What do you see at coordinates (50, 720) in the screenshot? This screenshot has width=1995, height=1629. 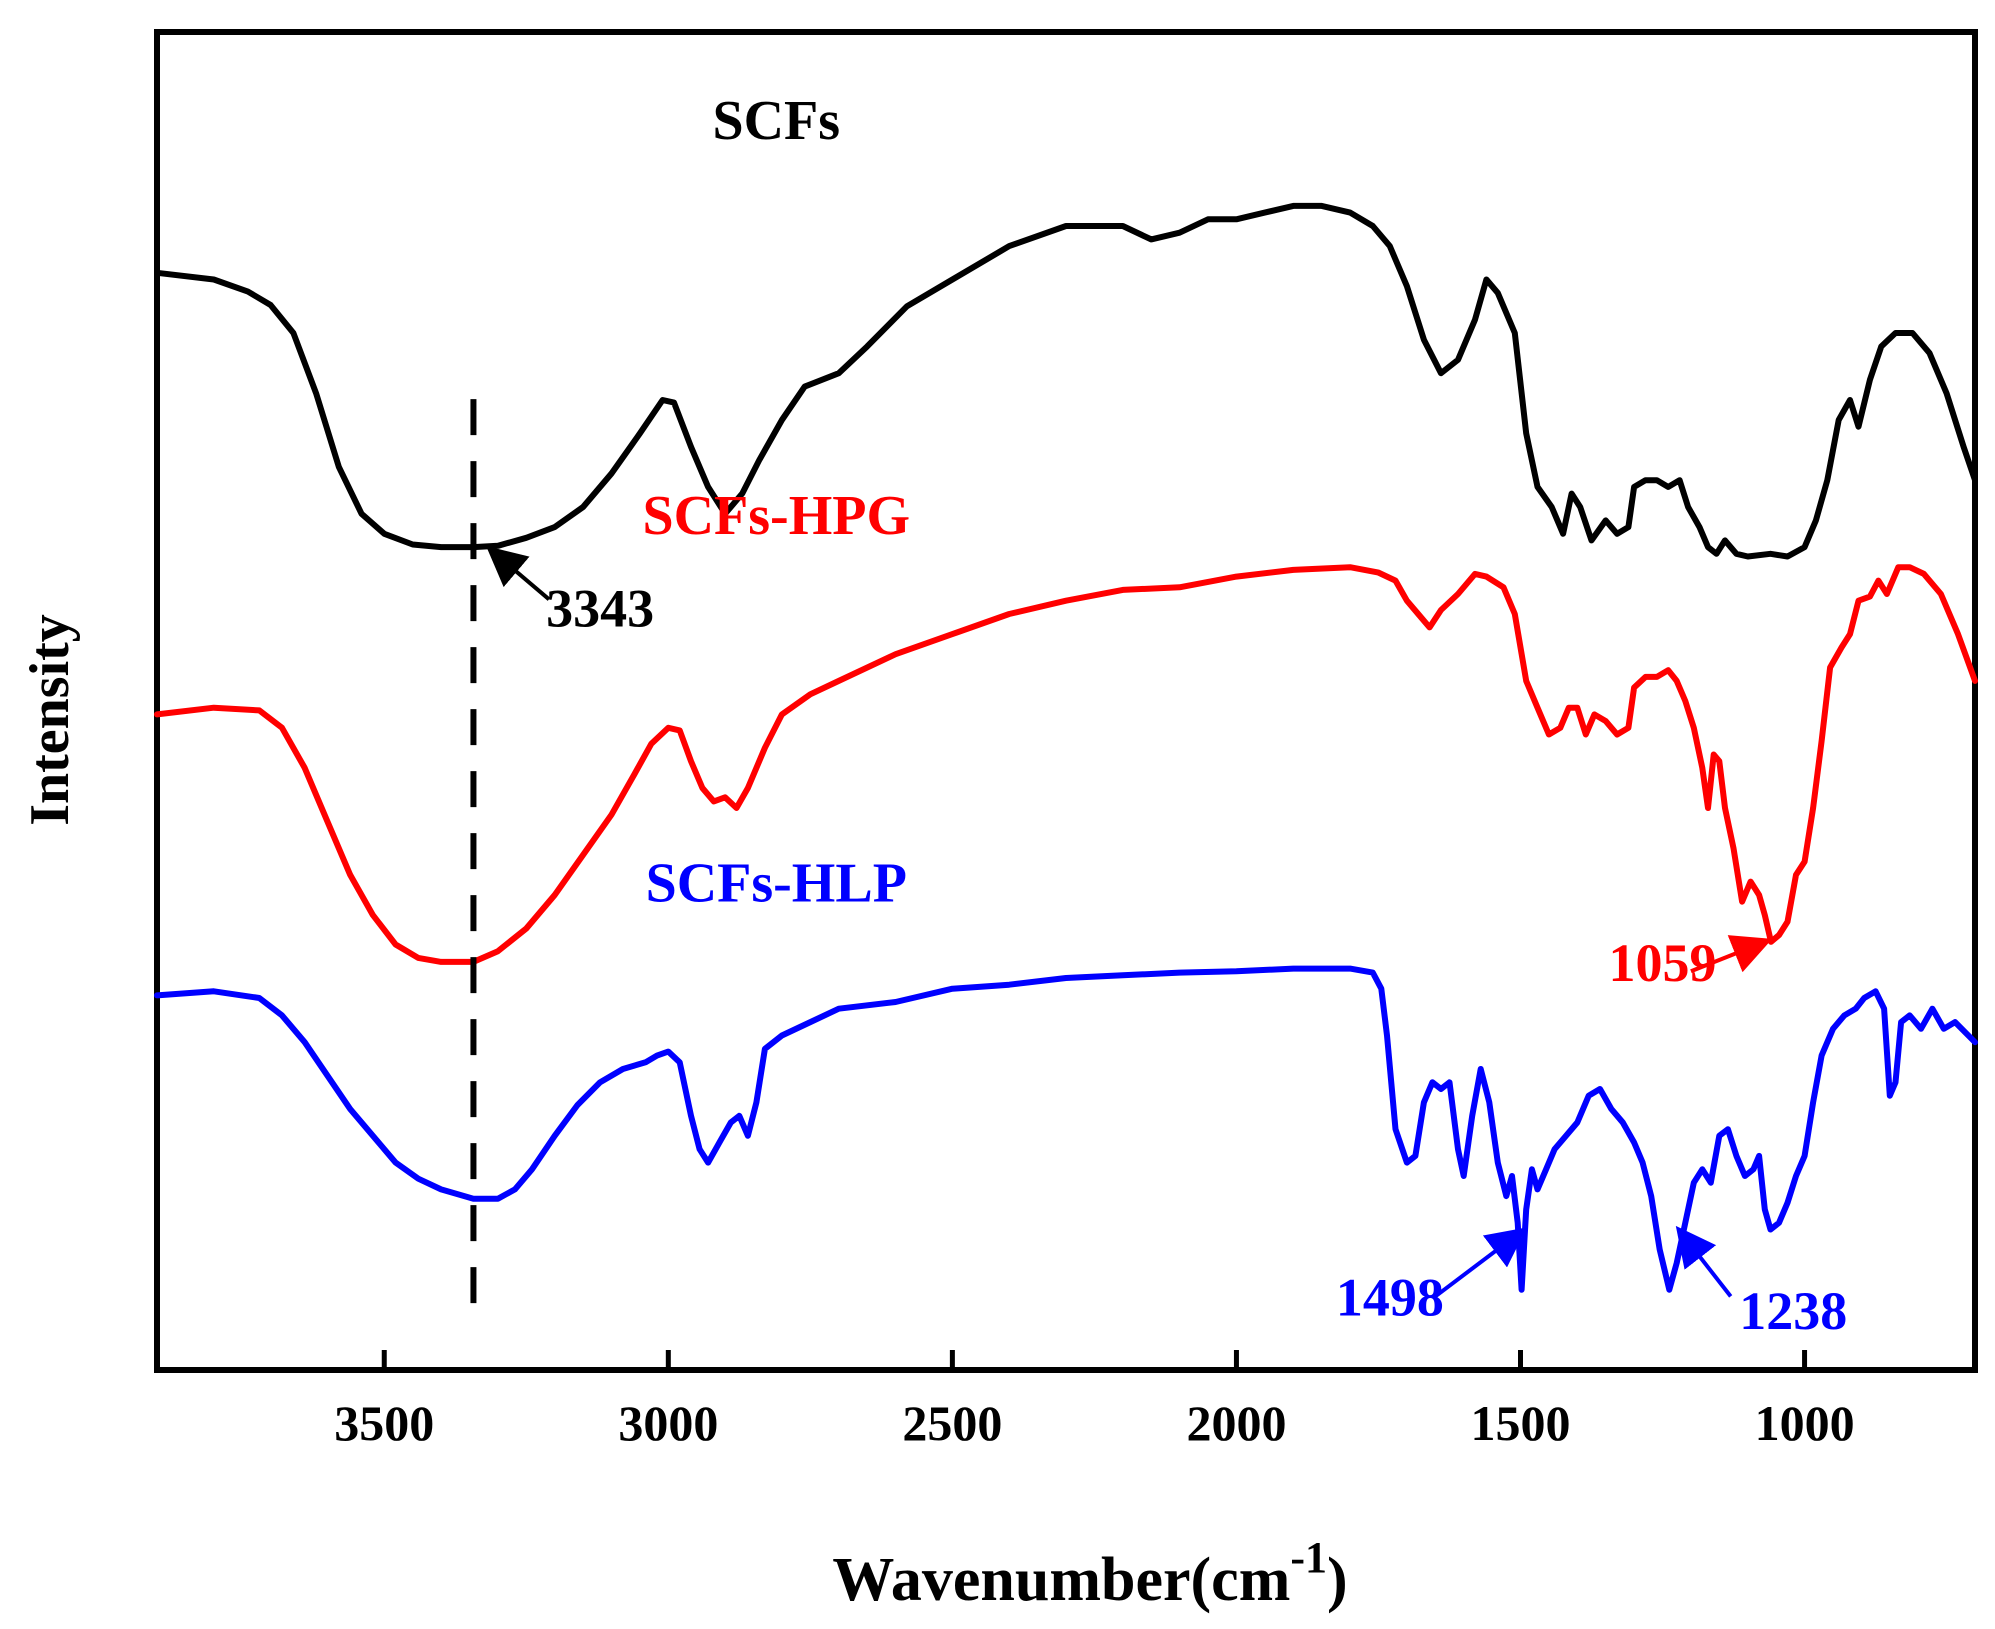 I see `y-axis-label: Intensity` at bounding box center [50, 720].